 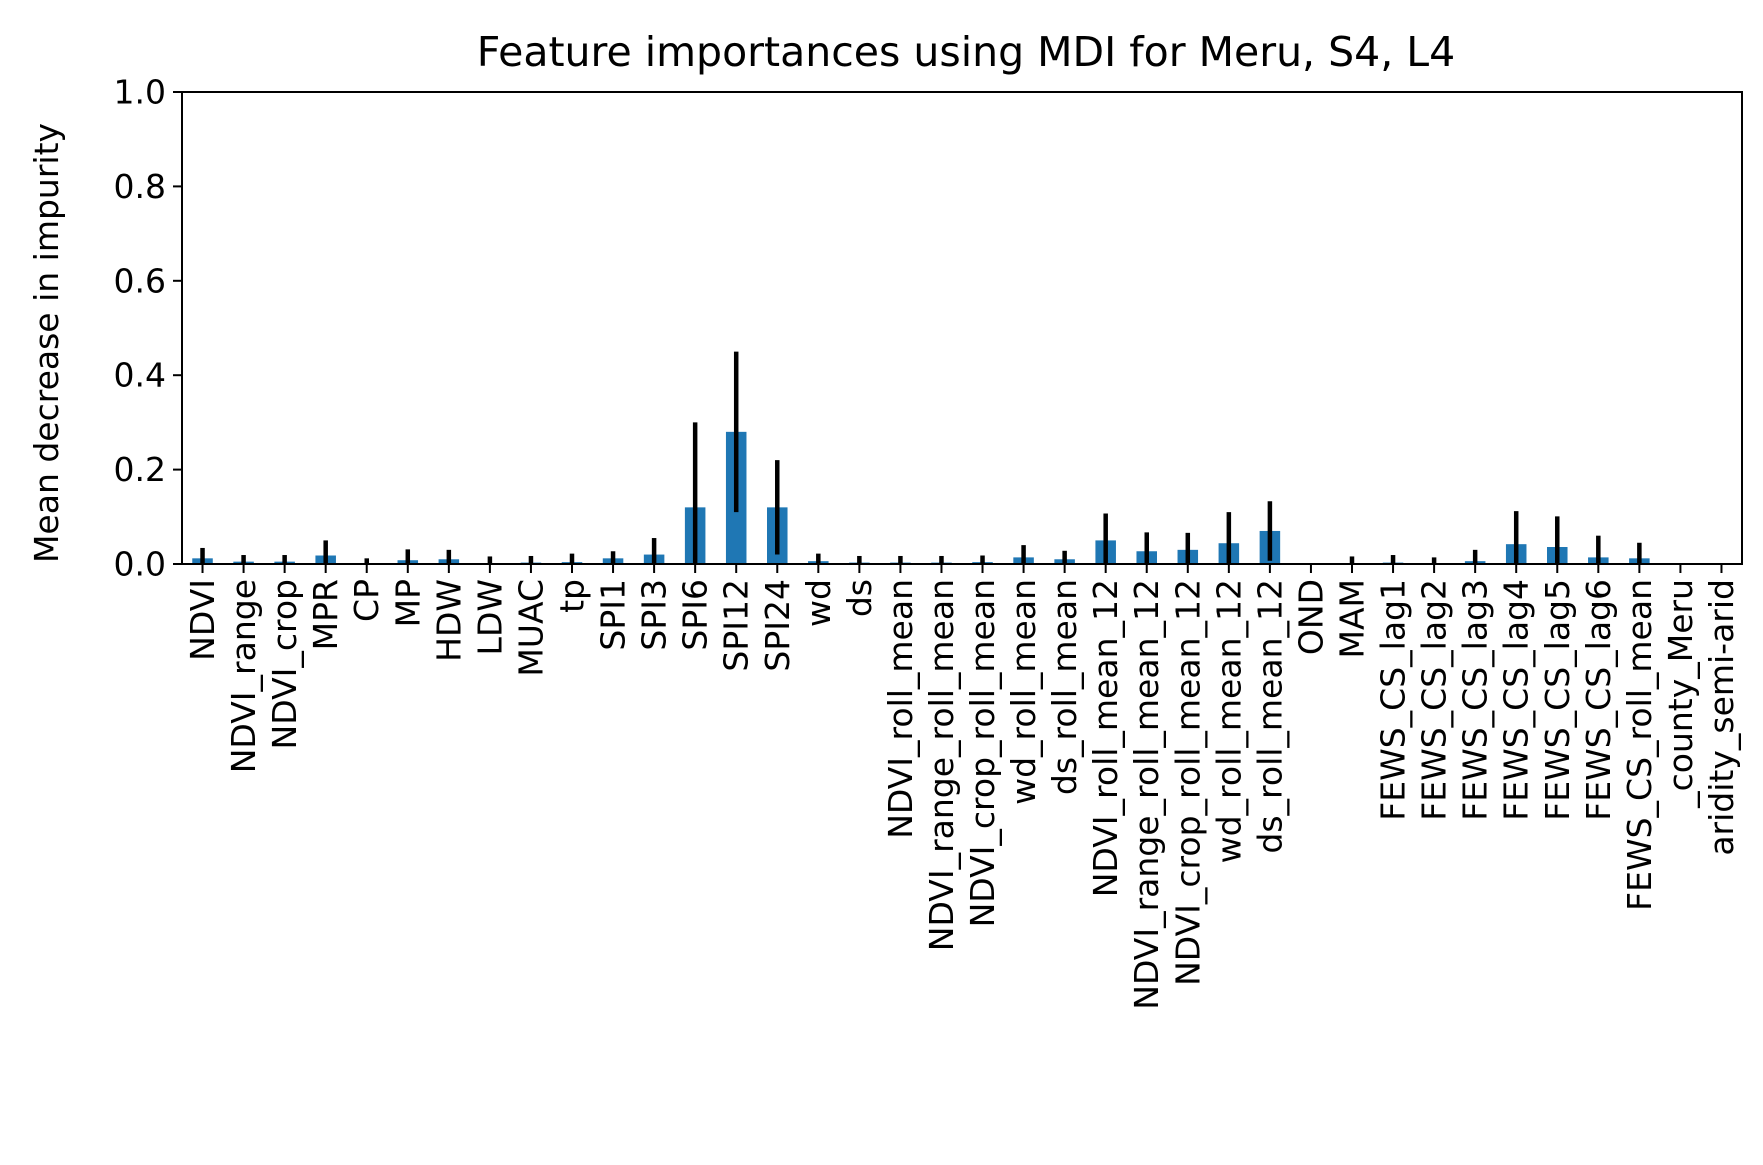 What do you see at coordinates (140, 564) in the screenshot?
I see `y-tick-label: 0.0` at bounding box center [140, 564].